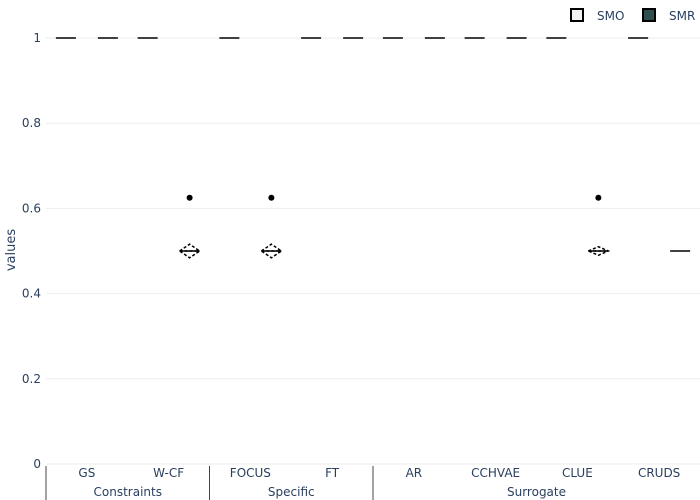  Describe the element at coordinates (31, 294) in the screenshot. I see `y-tick-label: 0.4` at that location.